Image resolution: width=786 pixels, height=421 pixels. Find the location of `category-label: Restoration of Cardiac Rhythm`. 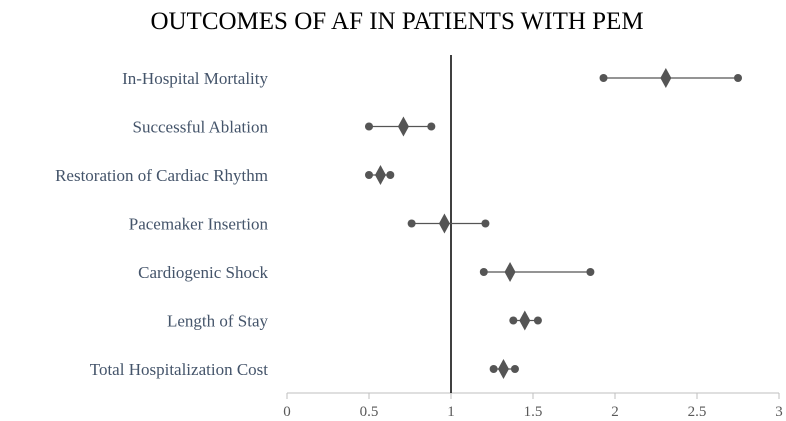

category-label: Restoration of Cardiac Rhythm is located at coordinates (161, 175).